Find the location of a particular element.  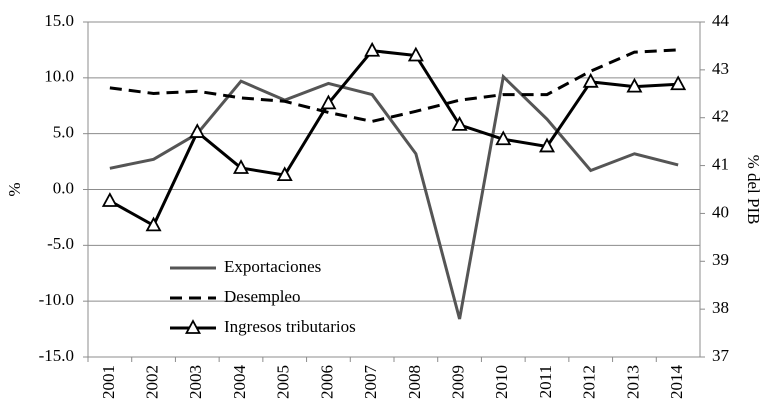

series-line is located at coordinates (394, 85).